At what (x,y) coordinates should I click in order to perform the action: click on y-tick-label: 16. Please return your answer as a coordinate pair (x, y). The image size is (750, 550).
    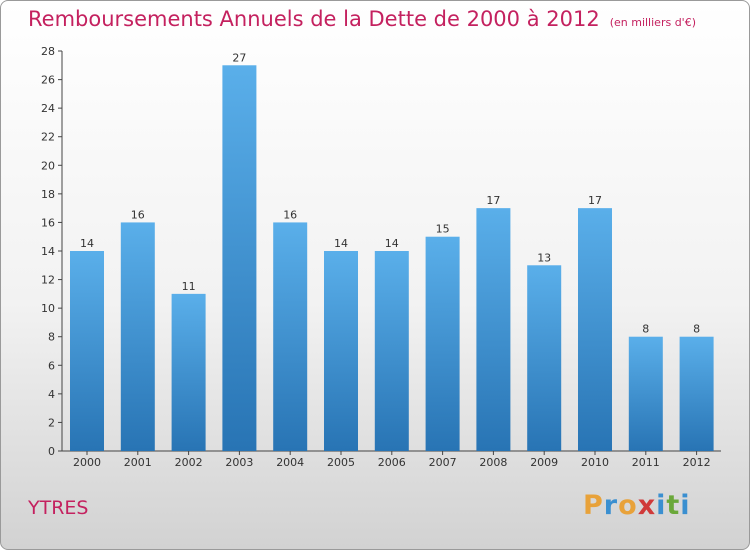
    Looking at the image, I should click on (48, 222).